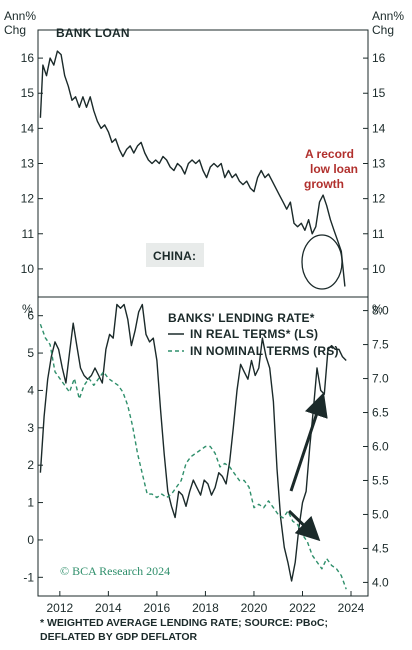  Describe the element at coordinates (379, 128) in the screenshot. I see `top-right-tick-label: 14` at that location.